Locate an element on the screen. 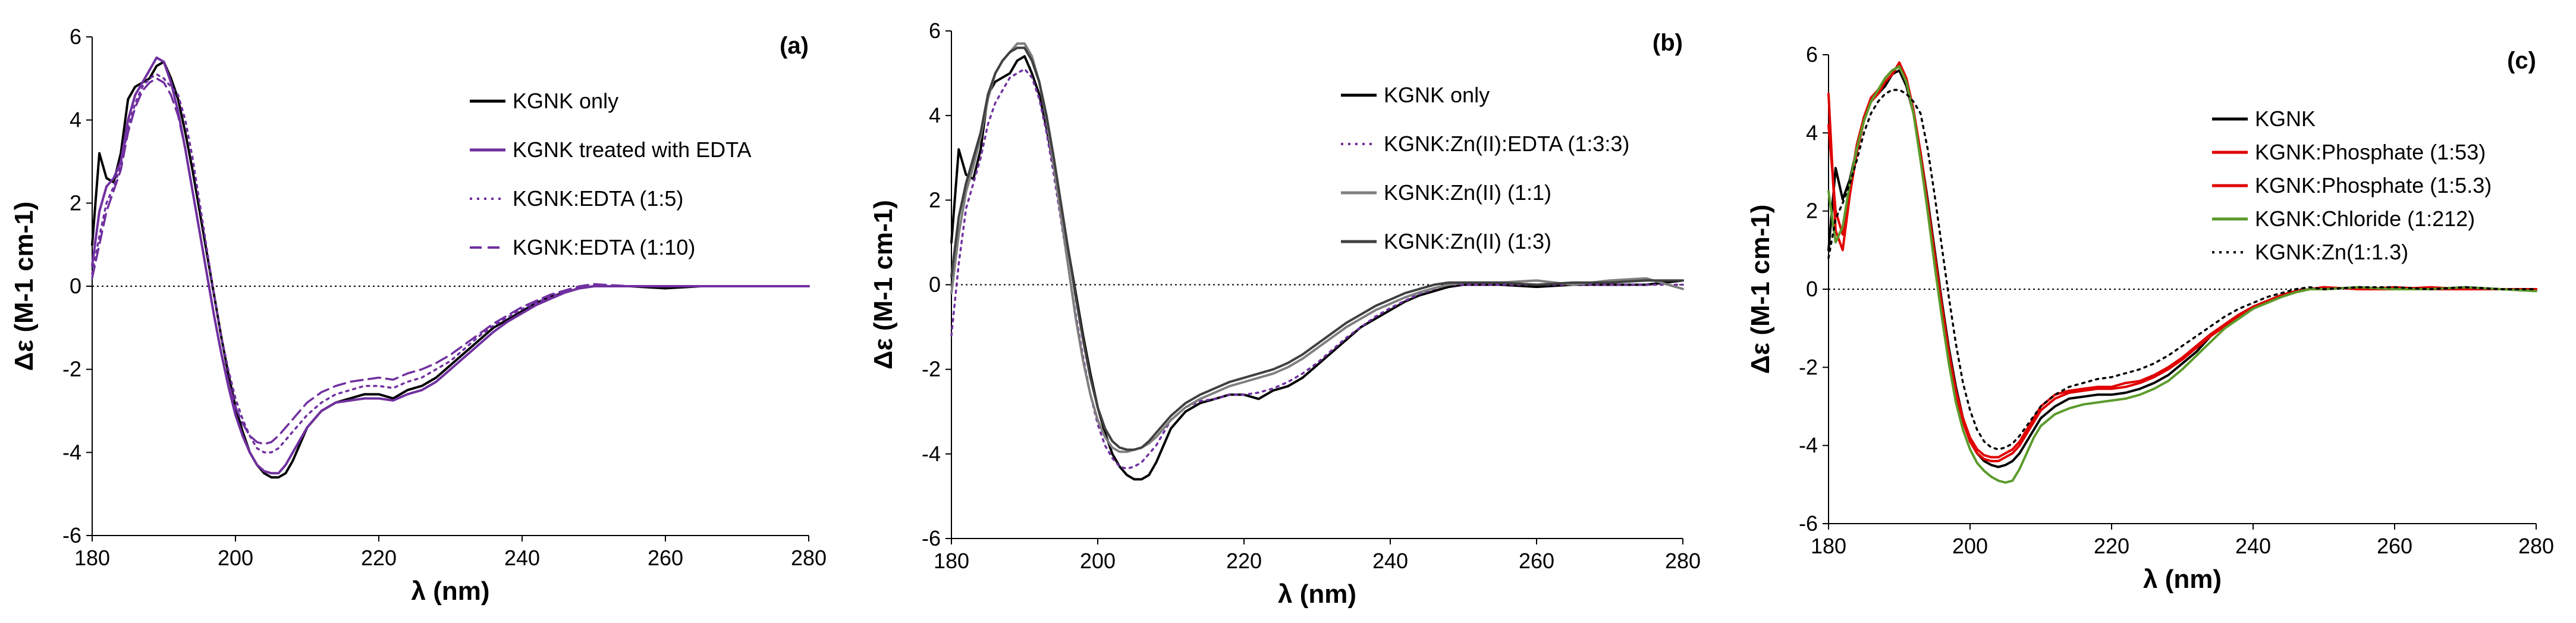 The width and height of the screenshot is (2576, 623). legend-label: KGNK:Zn(II) (1:3) is located at coordinates (1467, 241).